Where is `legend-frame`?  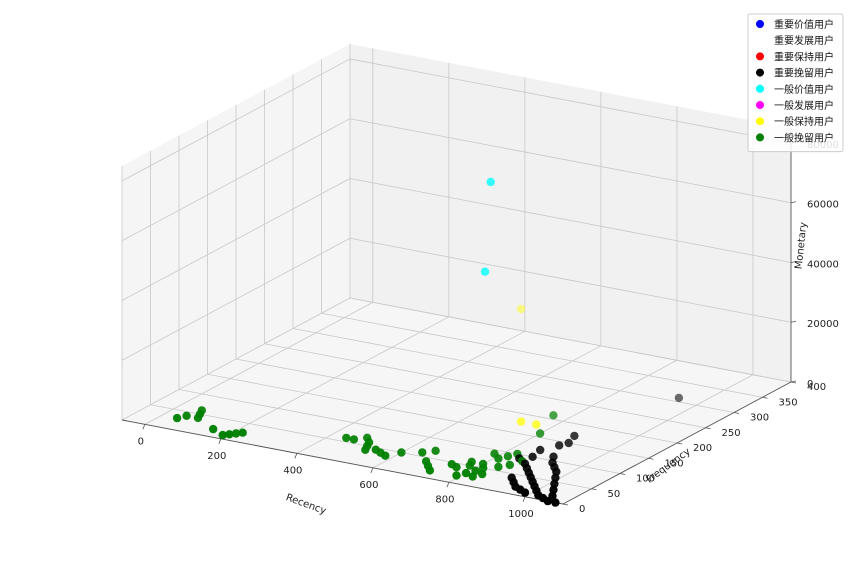 legend-frame is located at coordinates (795, 83).